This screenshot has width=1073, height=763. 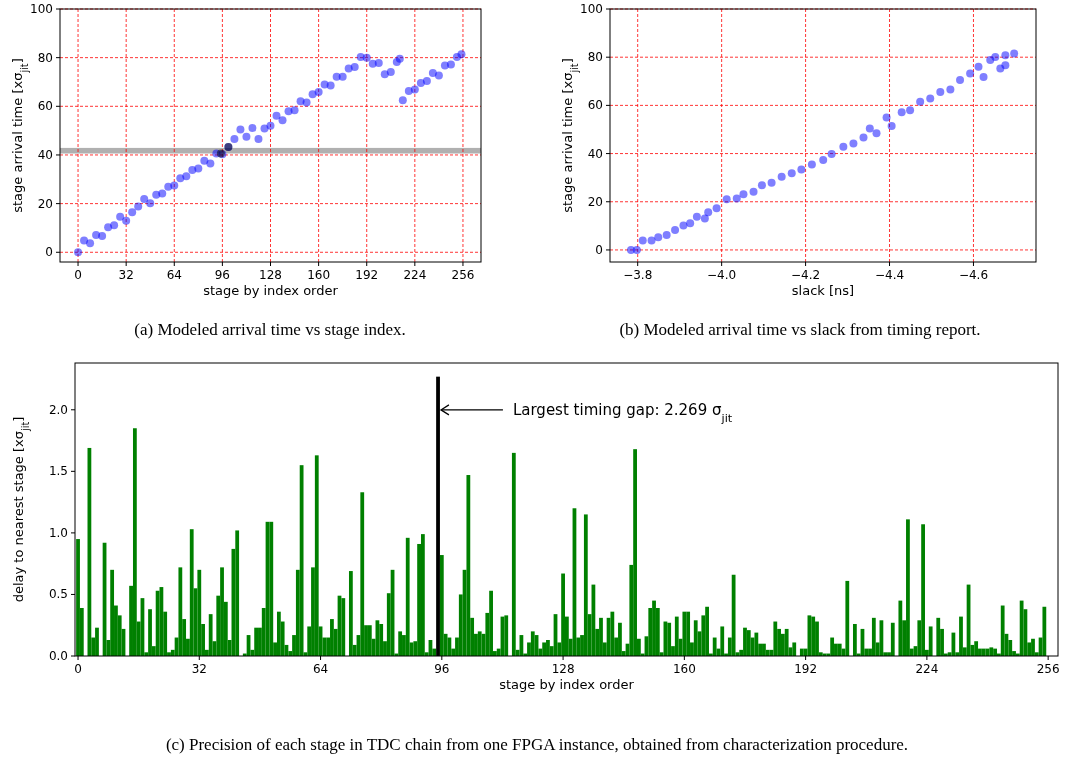 I want to click on y-tick-label: 0.5, so click(x=58, y=594).